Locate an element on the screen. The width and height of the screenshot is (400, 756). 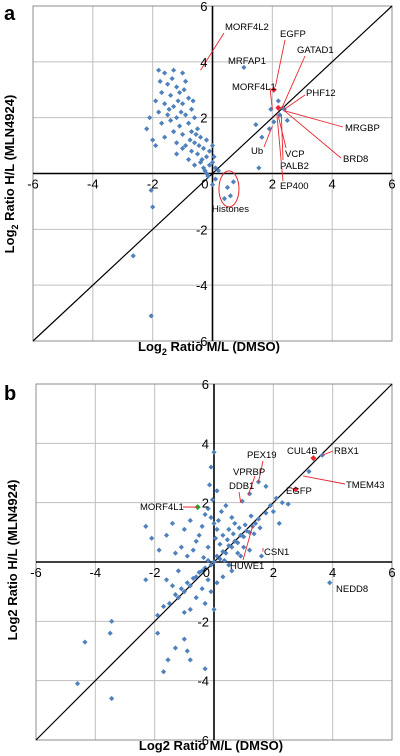
y-tick-label: -4 is located at coordinates (202, 285).